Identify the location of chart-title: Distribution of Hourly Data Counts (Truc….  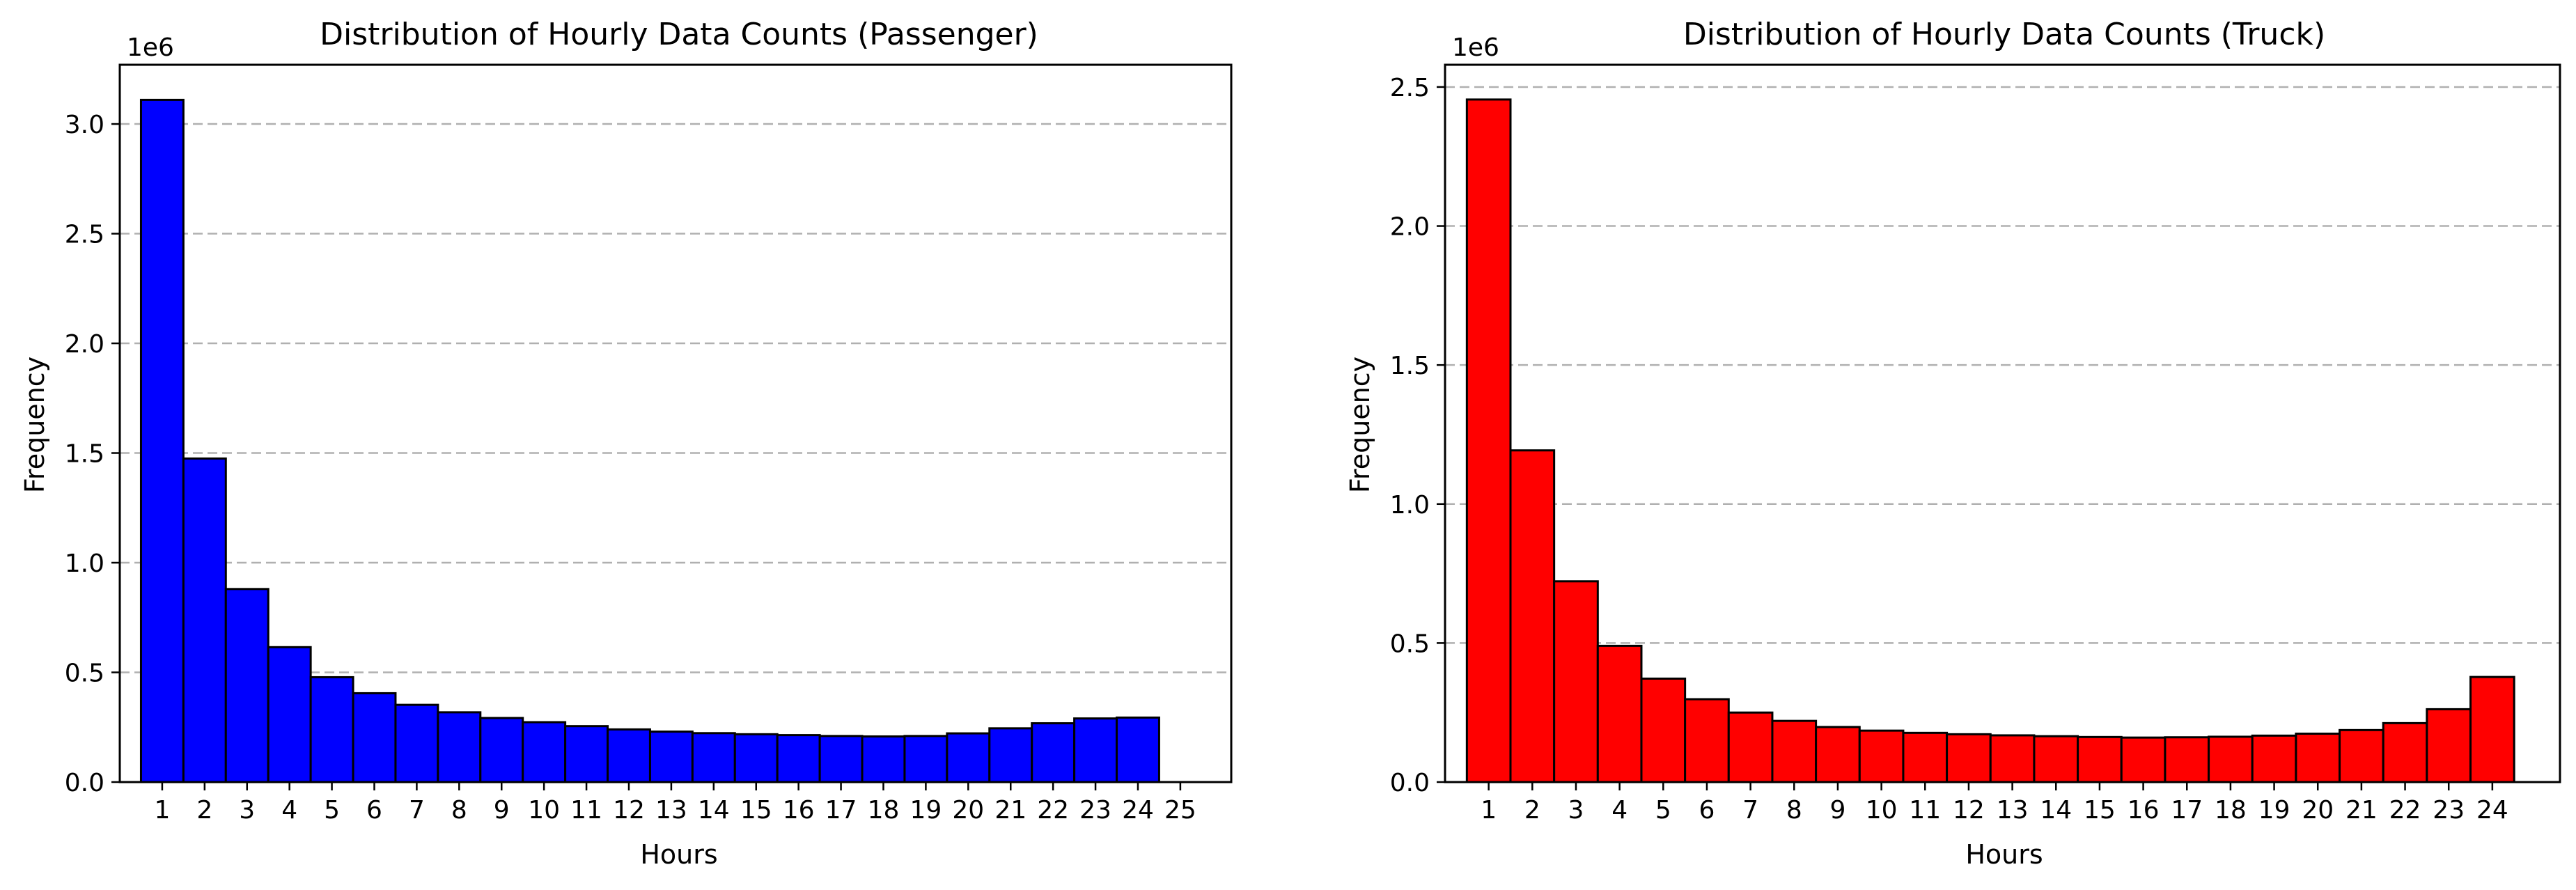
(2004, 34).